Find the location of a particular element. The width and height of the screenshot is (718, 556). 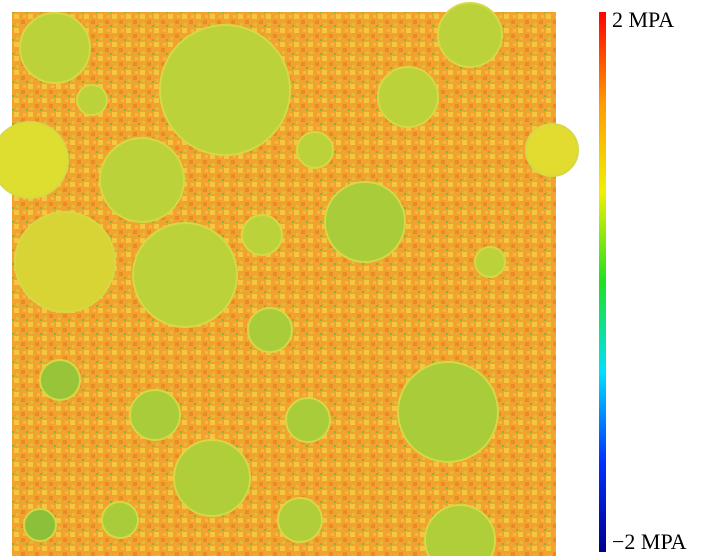

colorbar-label: 2 MPA is located at coordinates (643, 19).